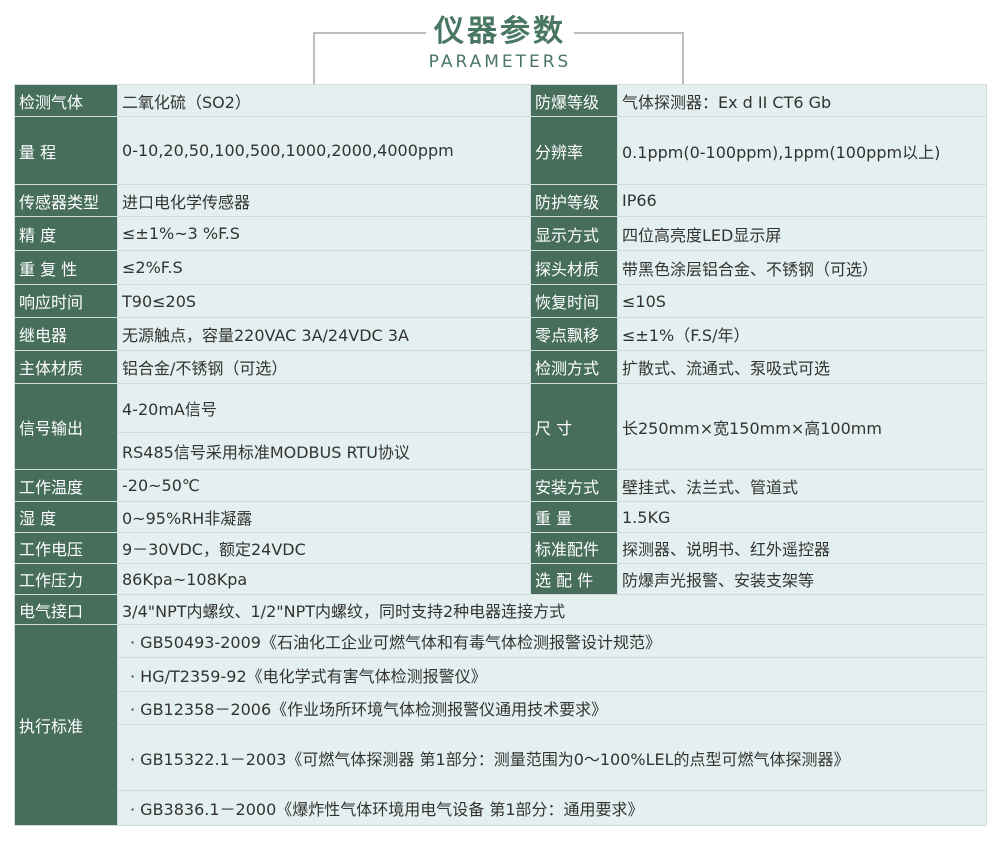  What do you see at coordinates (802, 548) in the screenshot?
I see `param-value: 探测器、说明书、红外遥控器` at bounding box center [802, 548].